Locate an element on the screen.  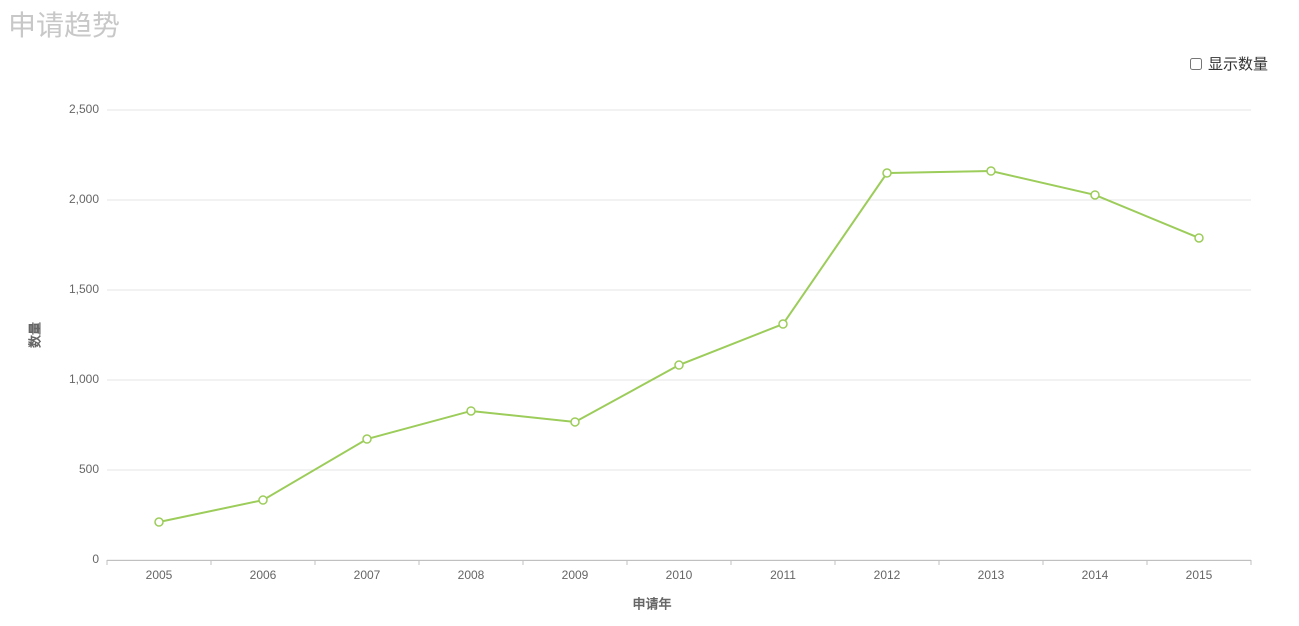
x-tick-label: 2006 is located at coordinates (263, 575).